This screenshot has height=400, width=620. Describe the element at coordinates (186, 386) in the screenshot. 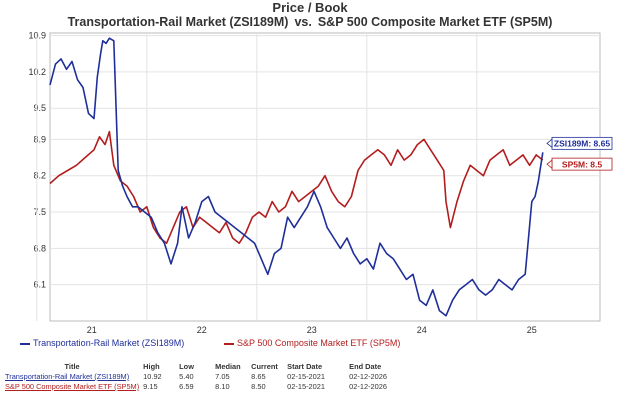

I see `stats-low: 6.59` at that location.